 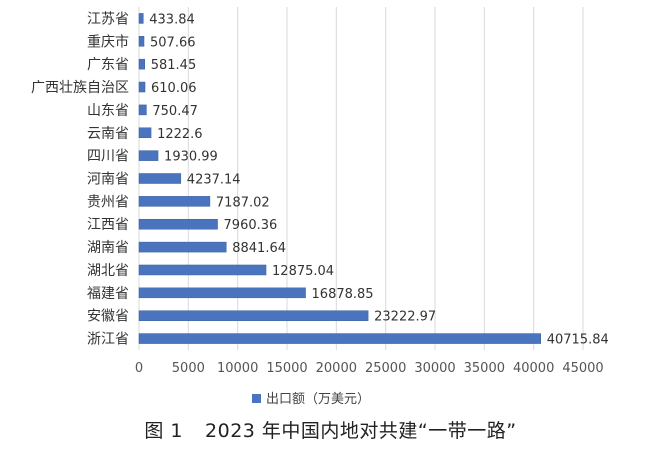 I want to click on y-tick-label: 广东省, so click(x=108, y=65).